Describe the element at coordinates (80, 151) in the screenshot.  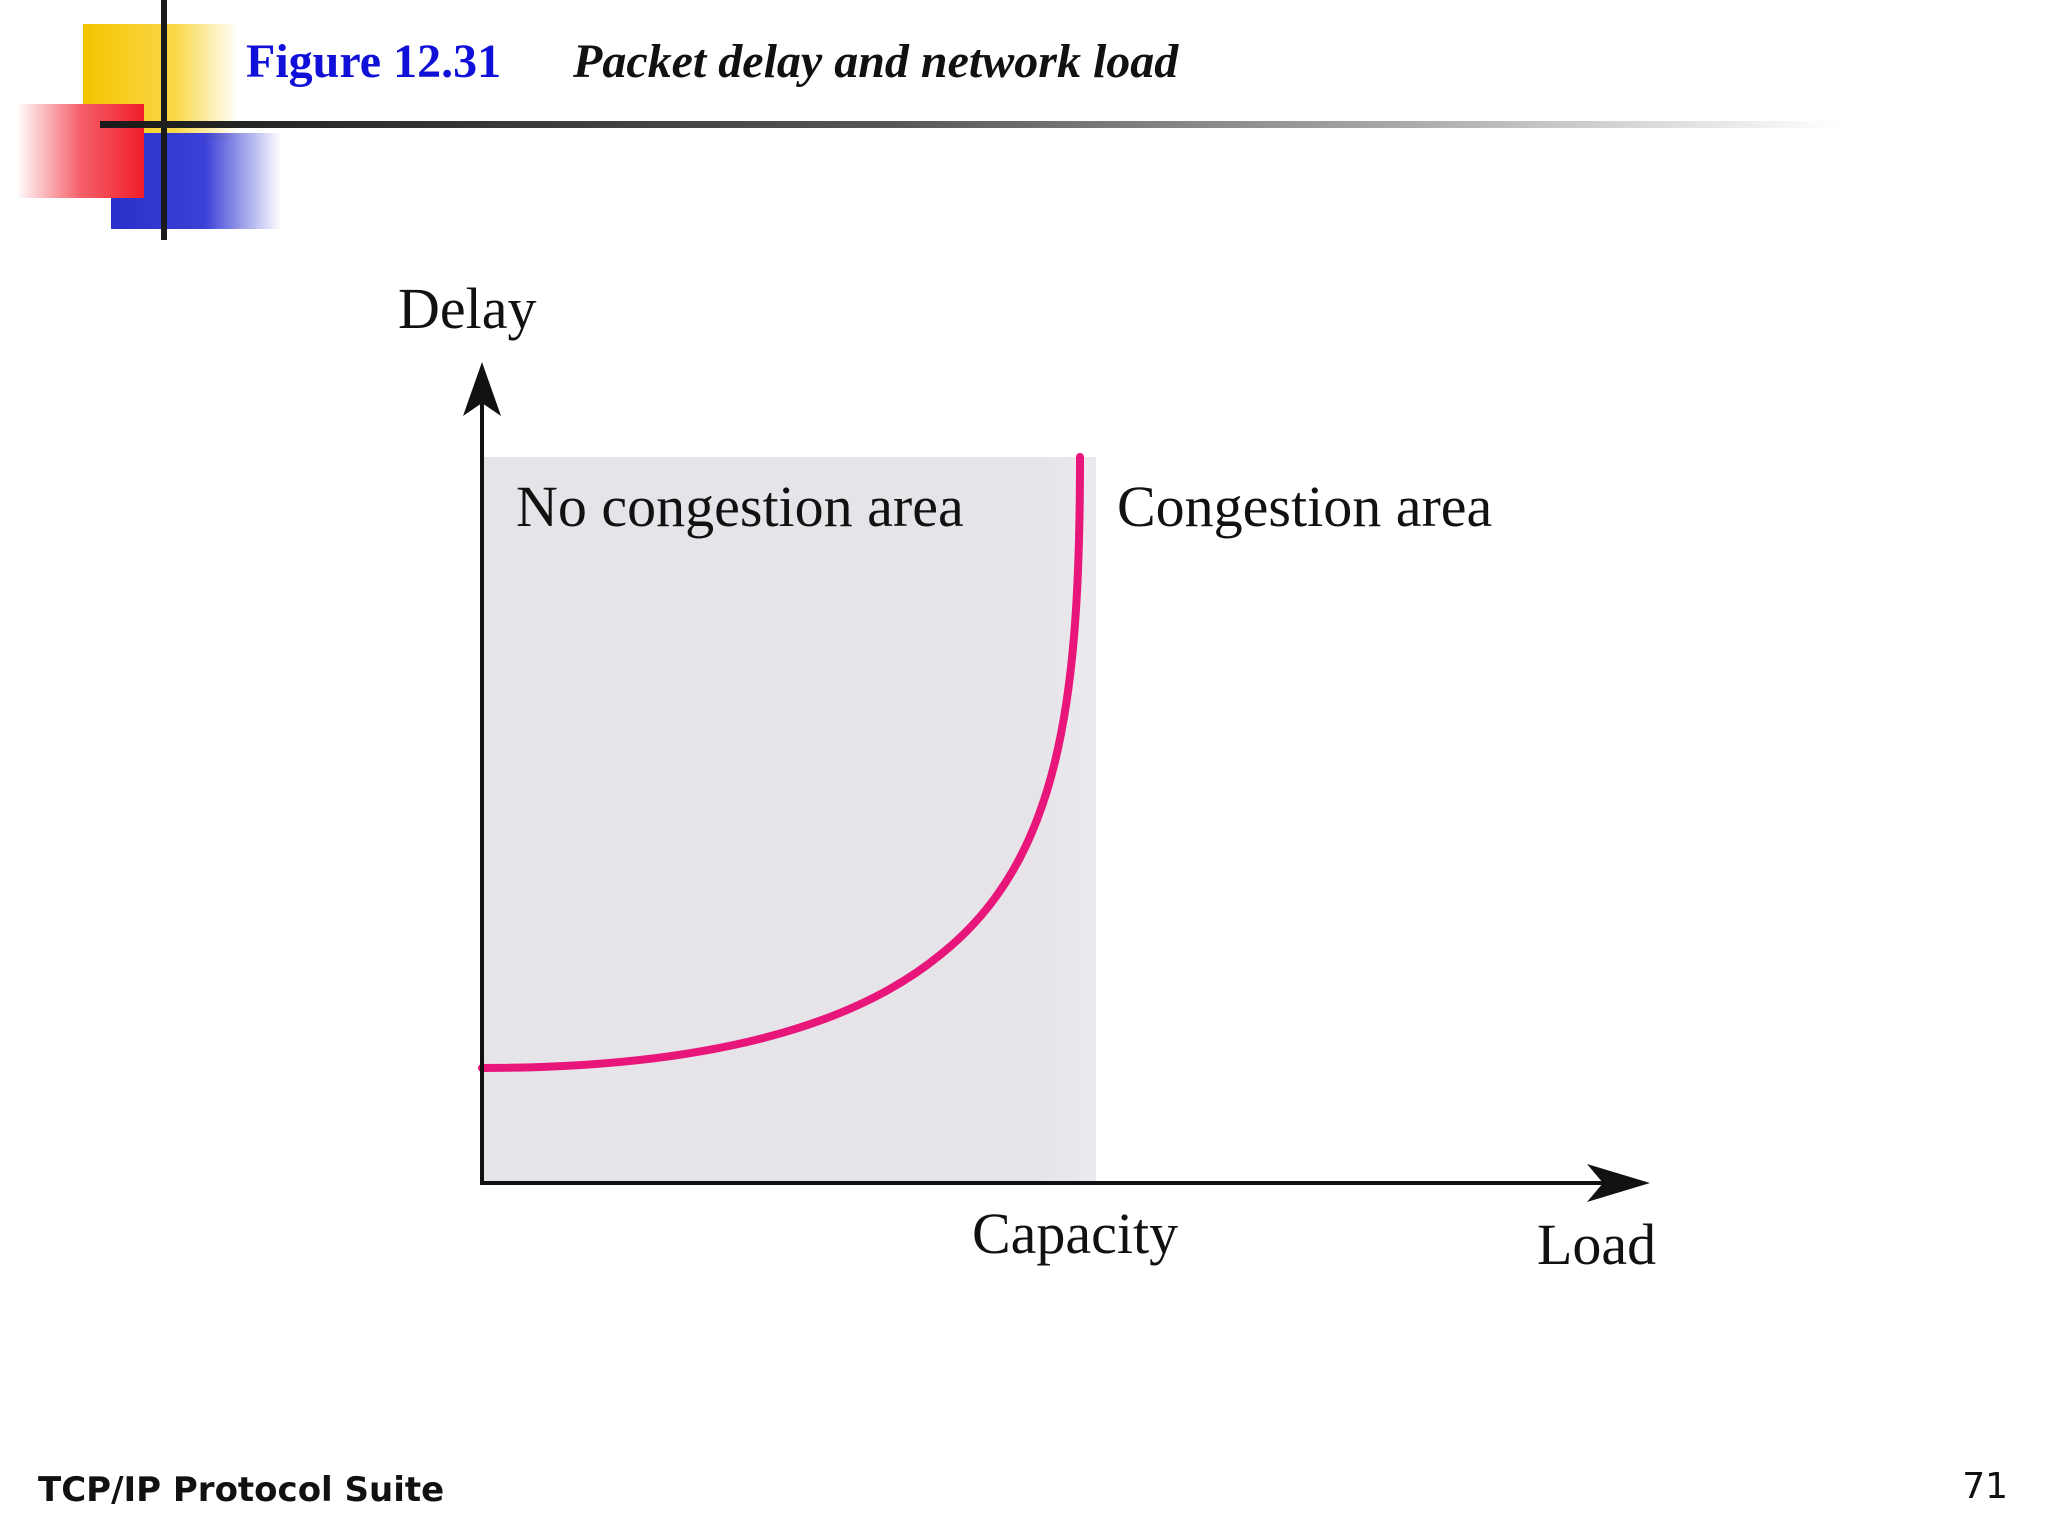
I see `corner-logo-red-square` at that location.